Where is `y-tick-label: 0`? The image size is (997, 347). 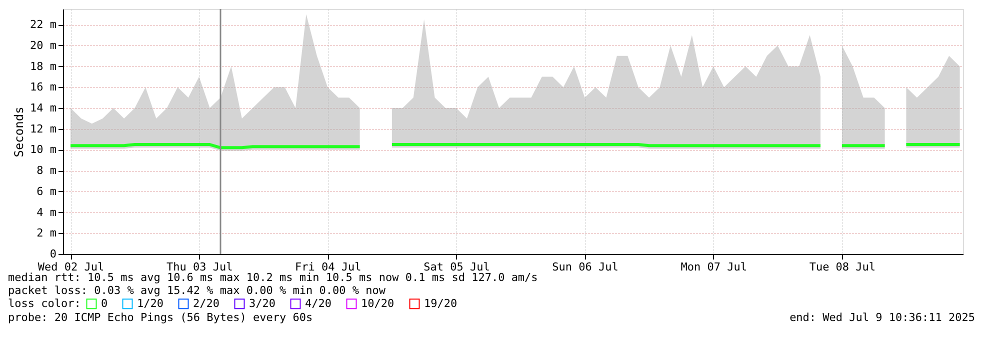
y-tick-label: 0 is located at coordinates (53, 254).